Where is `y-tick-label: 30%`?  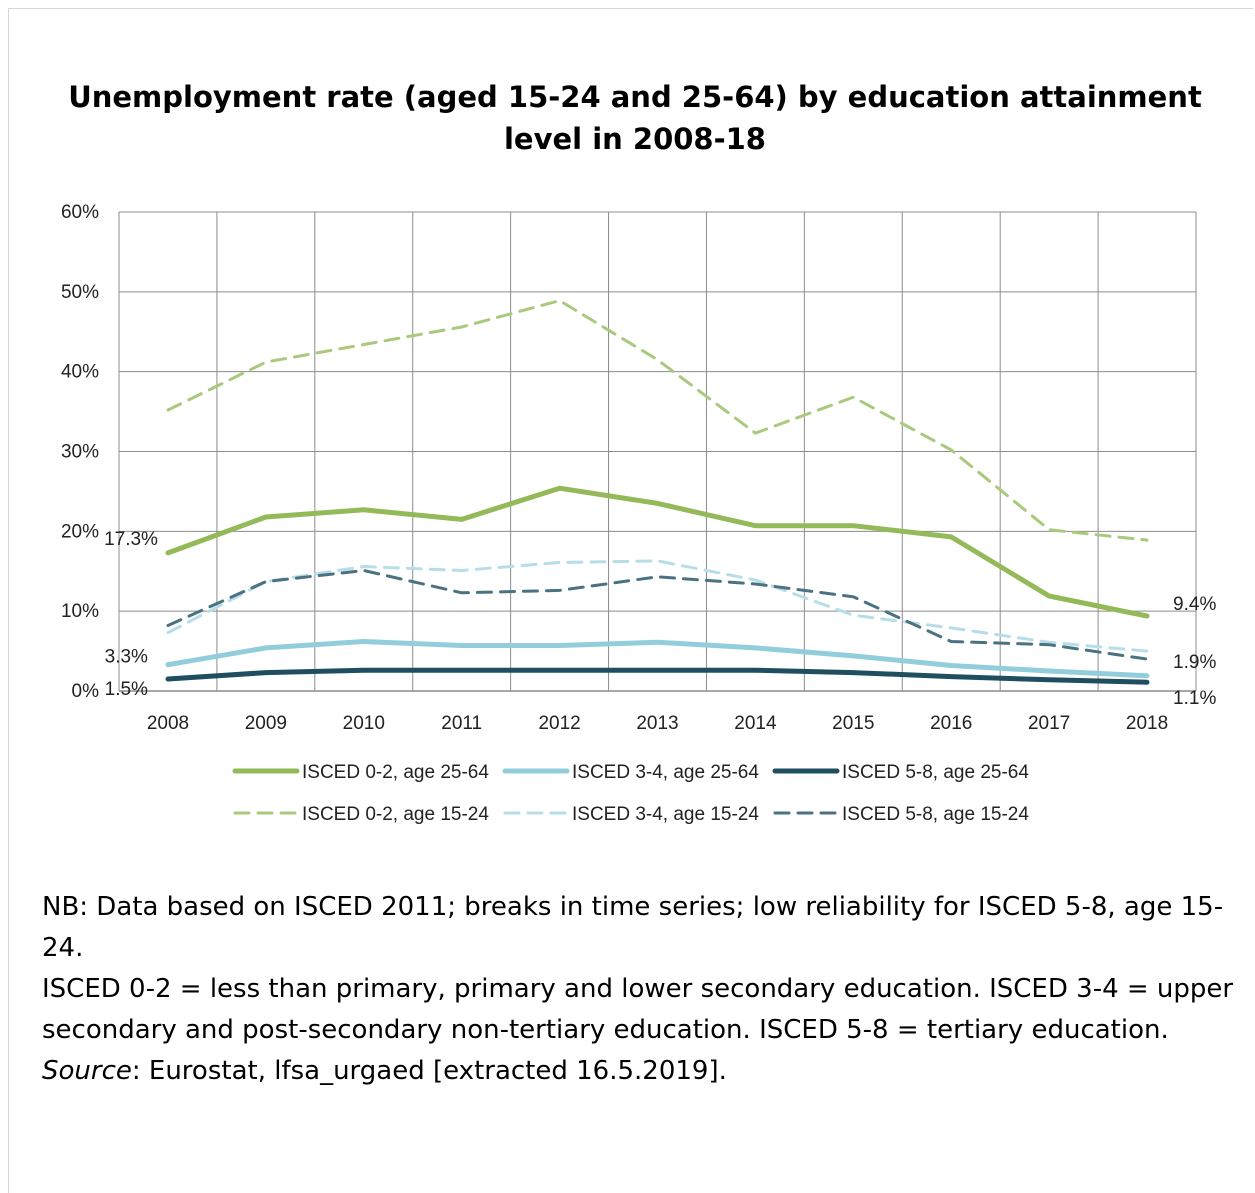 y-tick-label: 30% is located at coordinates (80, 452).